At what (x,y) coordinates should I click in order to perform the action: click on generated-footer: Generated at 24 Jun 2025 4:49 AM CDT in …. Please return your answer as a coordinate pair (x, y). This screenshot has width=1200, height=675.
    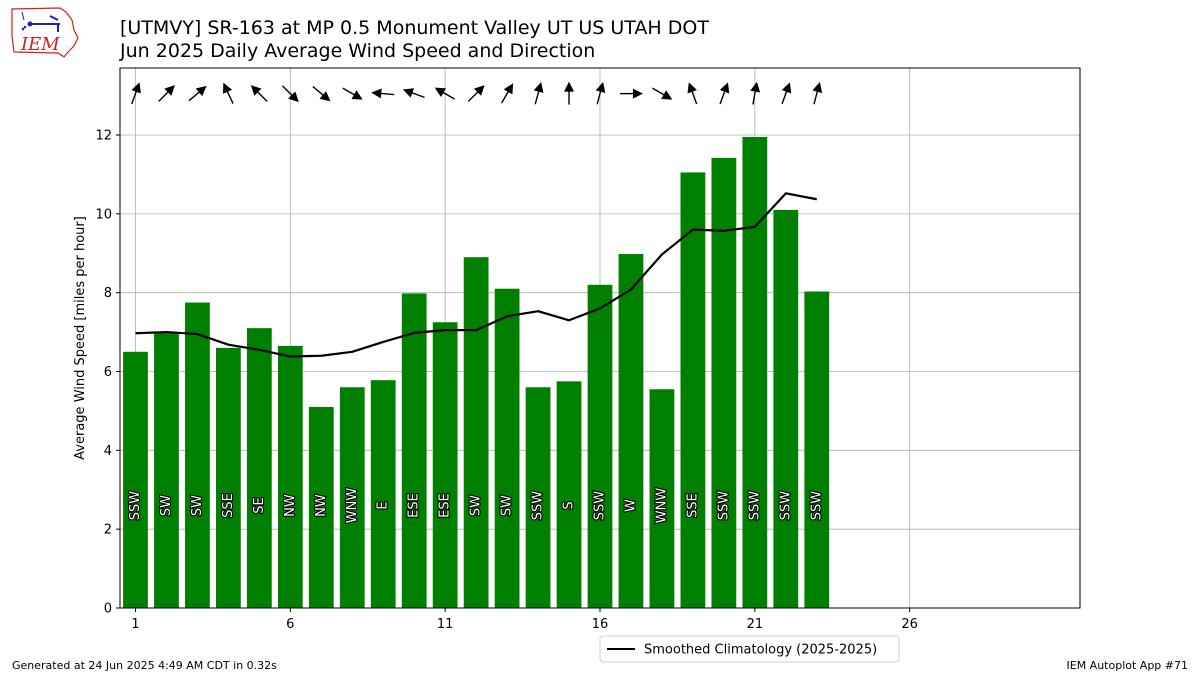
    Looking at the image, I should click on (144, 665).